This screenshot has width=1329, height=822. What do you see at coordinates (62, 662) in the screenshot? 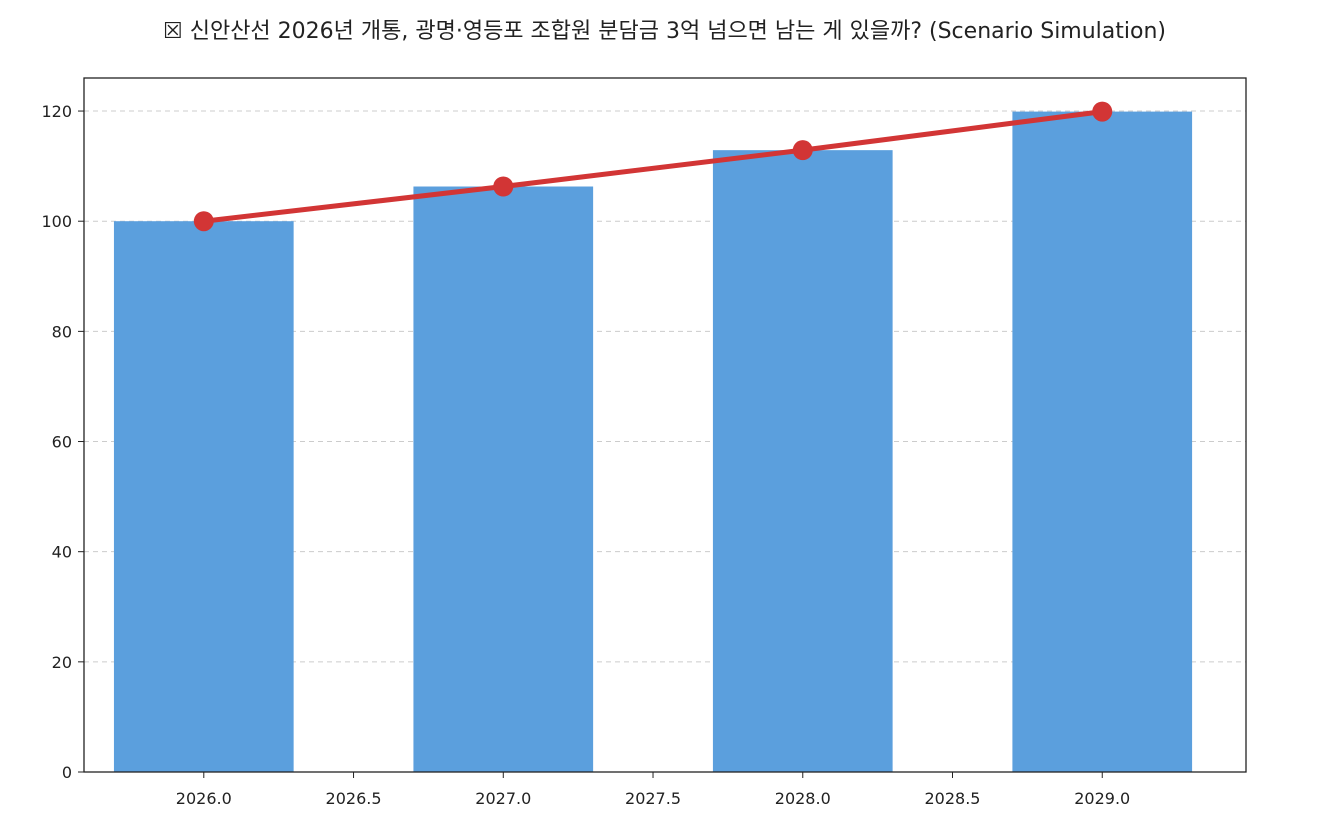
I see `y-tick-label: 20` at bounding box center [62, 662].